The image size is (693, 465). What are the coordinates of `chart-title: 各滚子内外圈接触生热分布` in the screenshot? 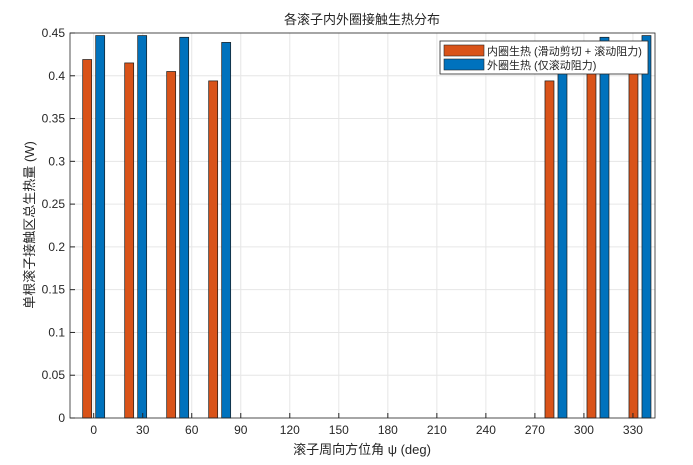 It's located at (362, 19).